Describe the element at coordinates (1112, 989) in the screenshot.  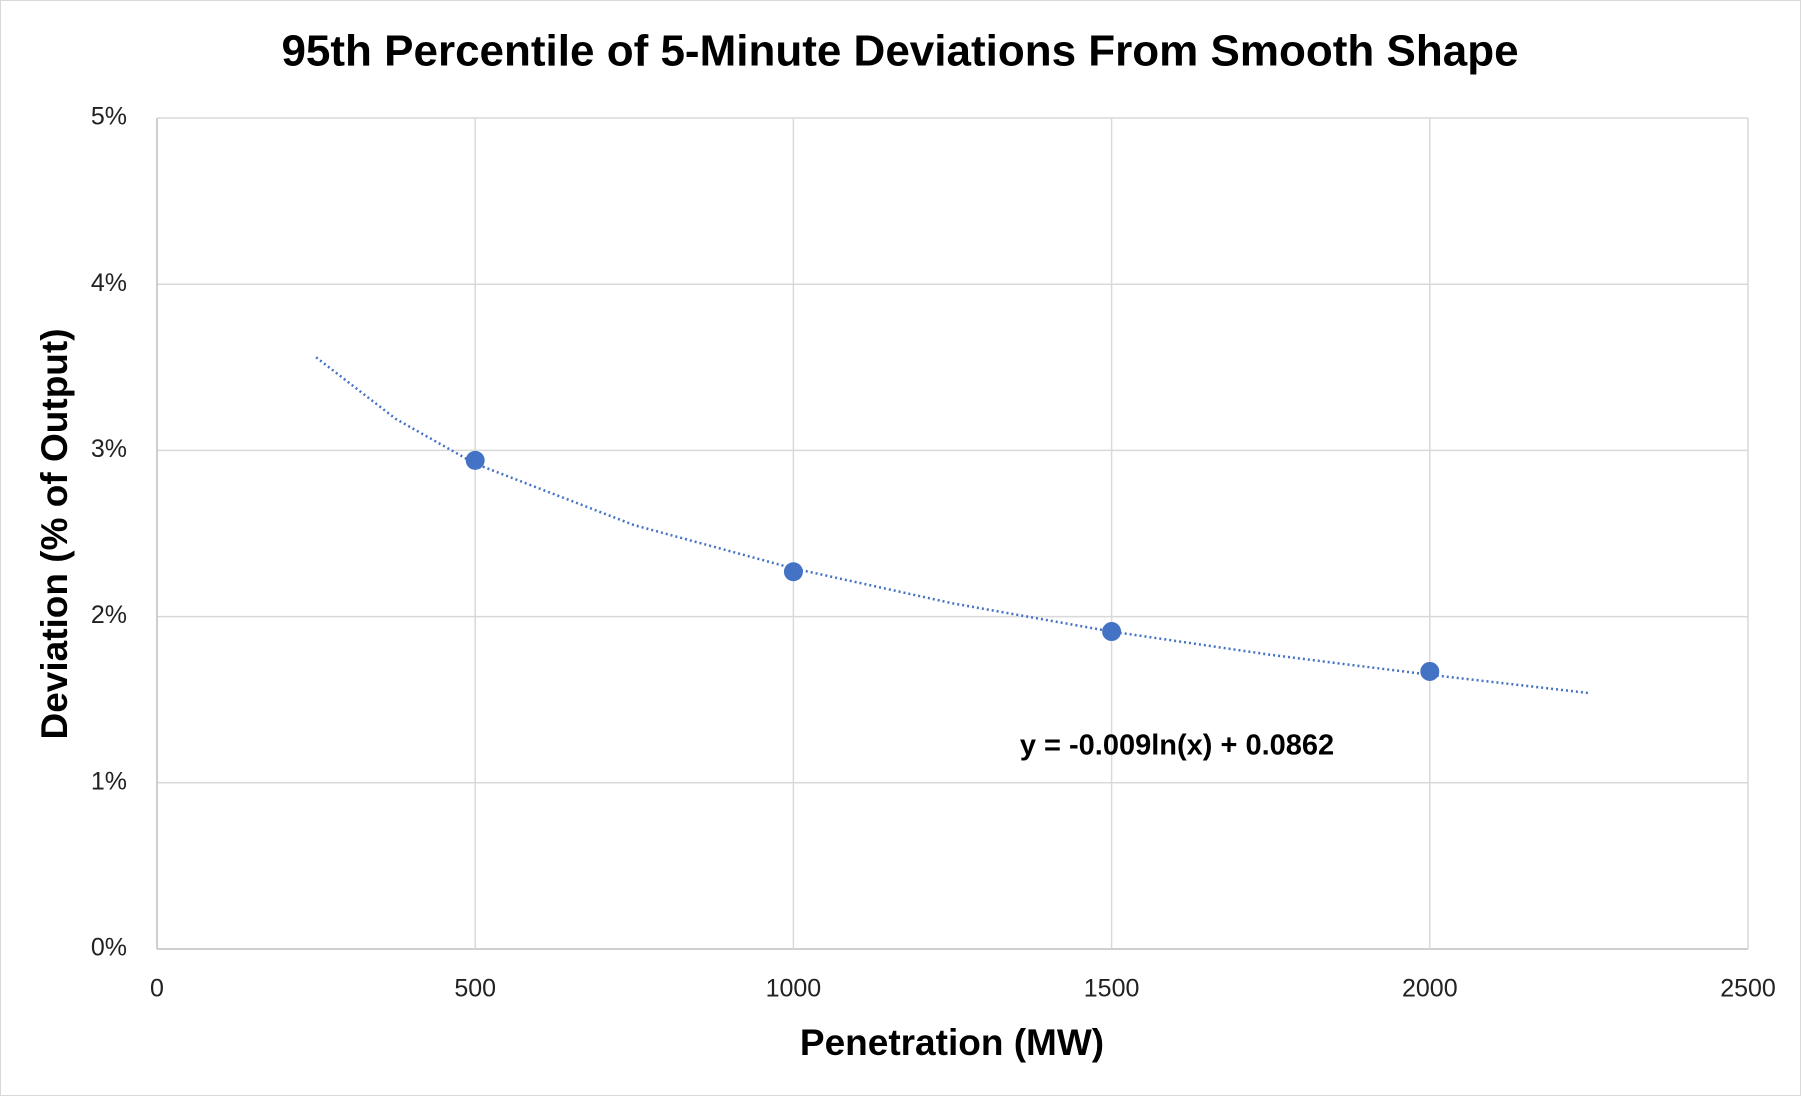
I see `x-tick-label: 1500` at that location.